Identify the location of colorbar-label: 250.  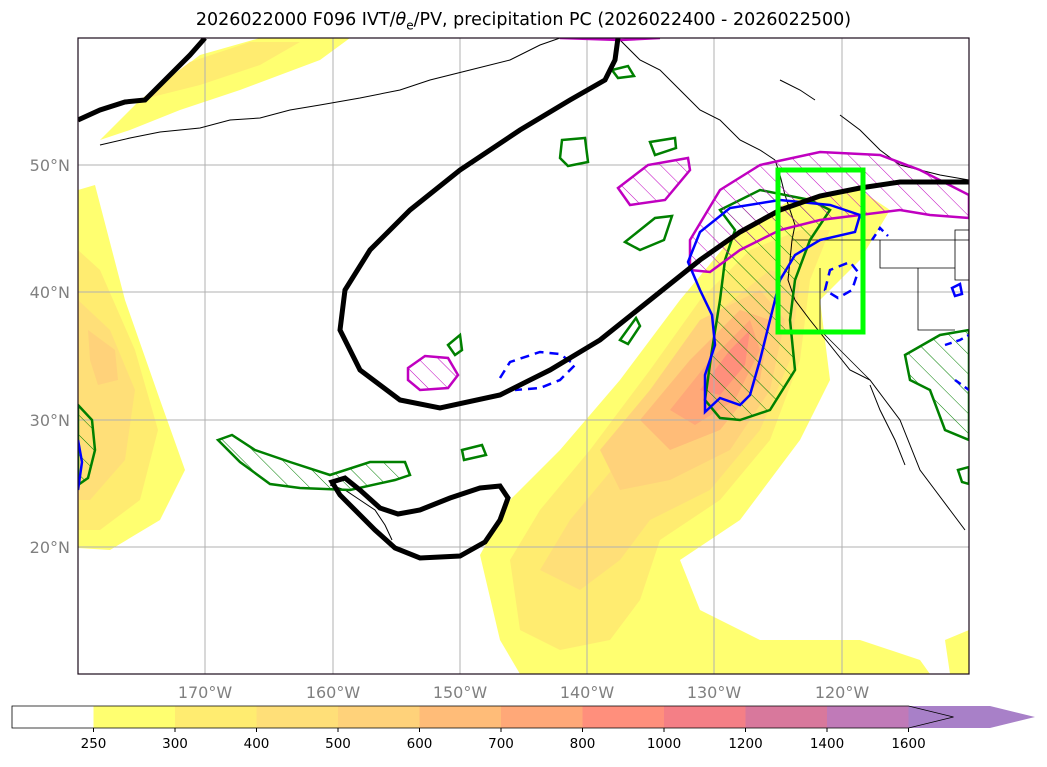
(94, 744).